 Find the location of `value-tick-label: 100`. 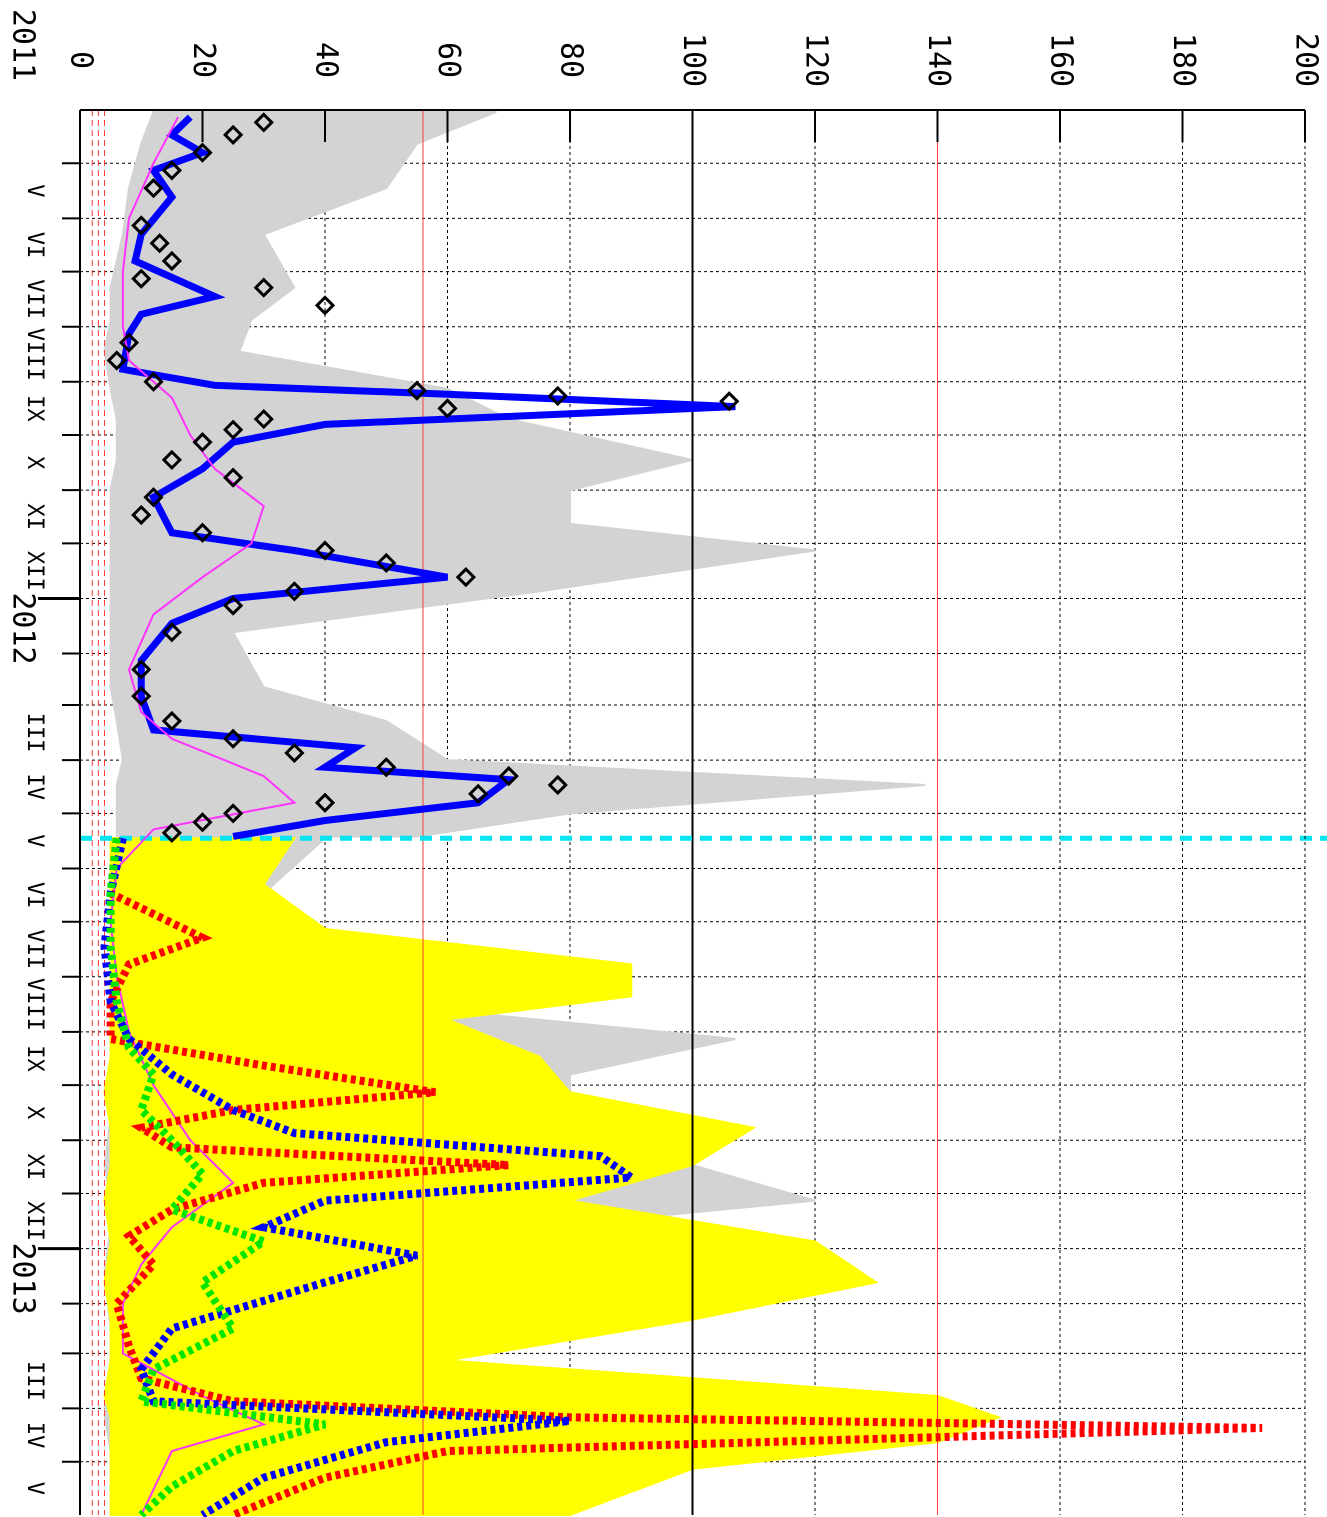

value-tick-label: 100 is located at coordinates (693, 60).